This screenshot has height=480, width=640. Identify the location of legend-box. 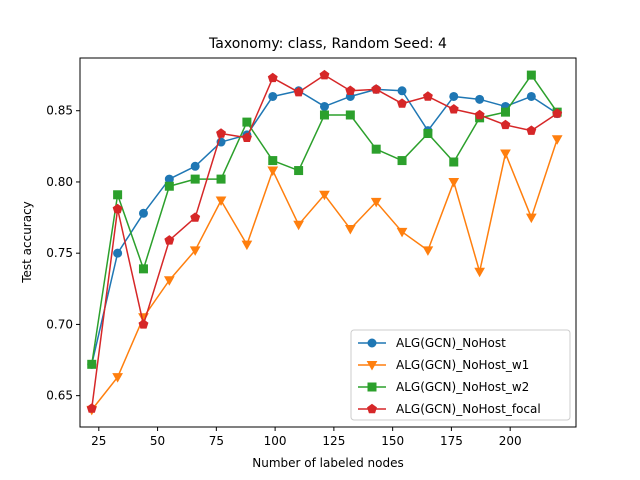
(460, 375).